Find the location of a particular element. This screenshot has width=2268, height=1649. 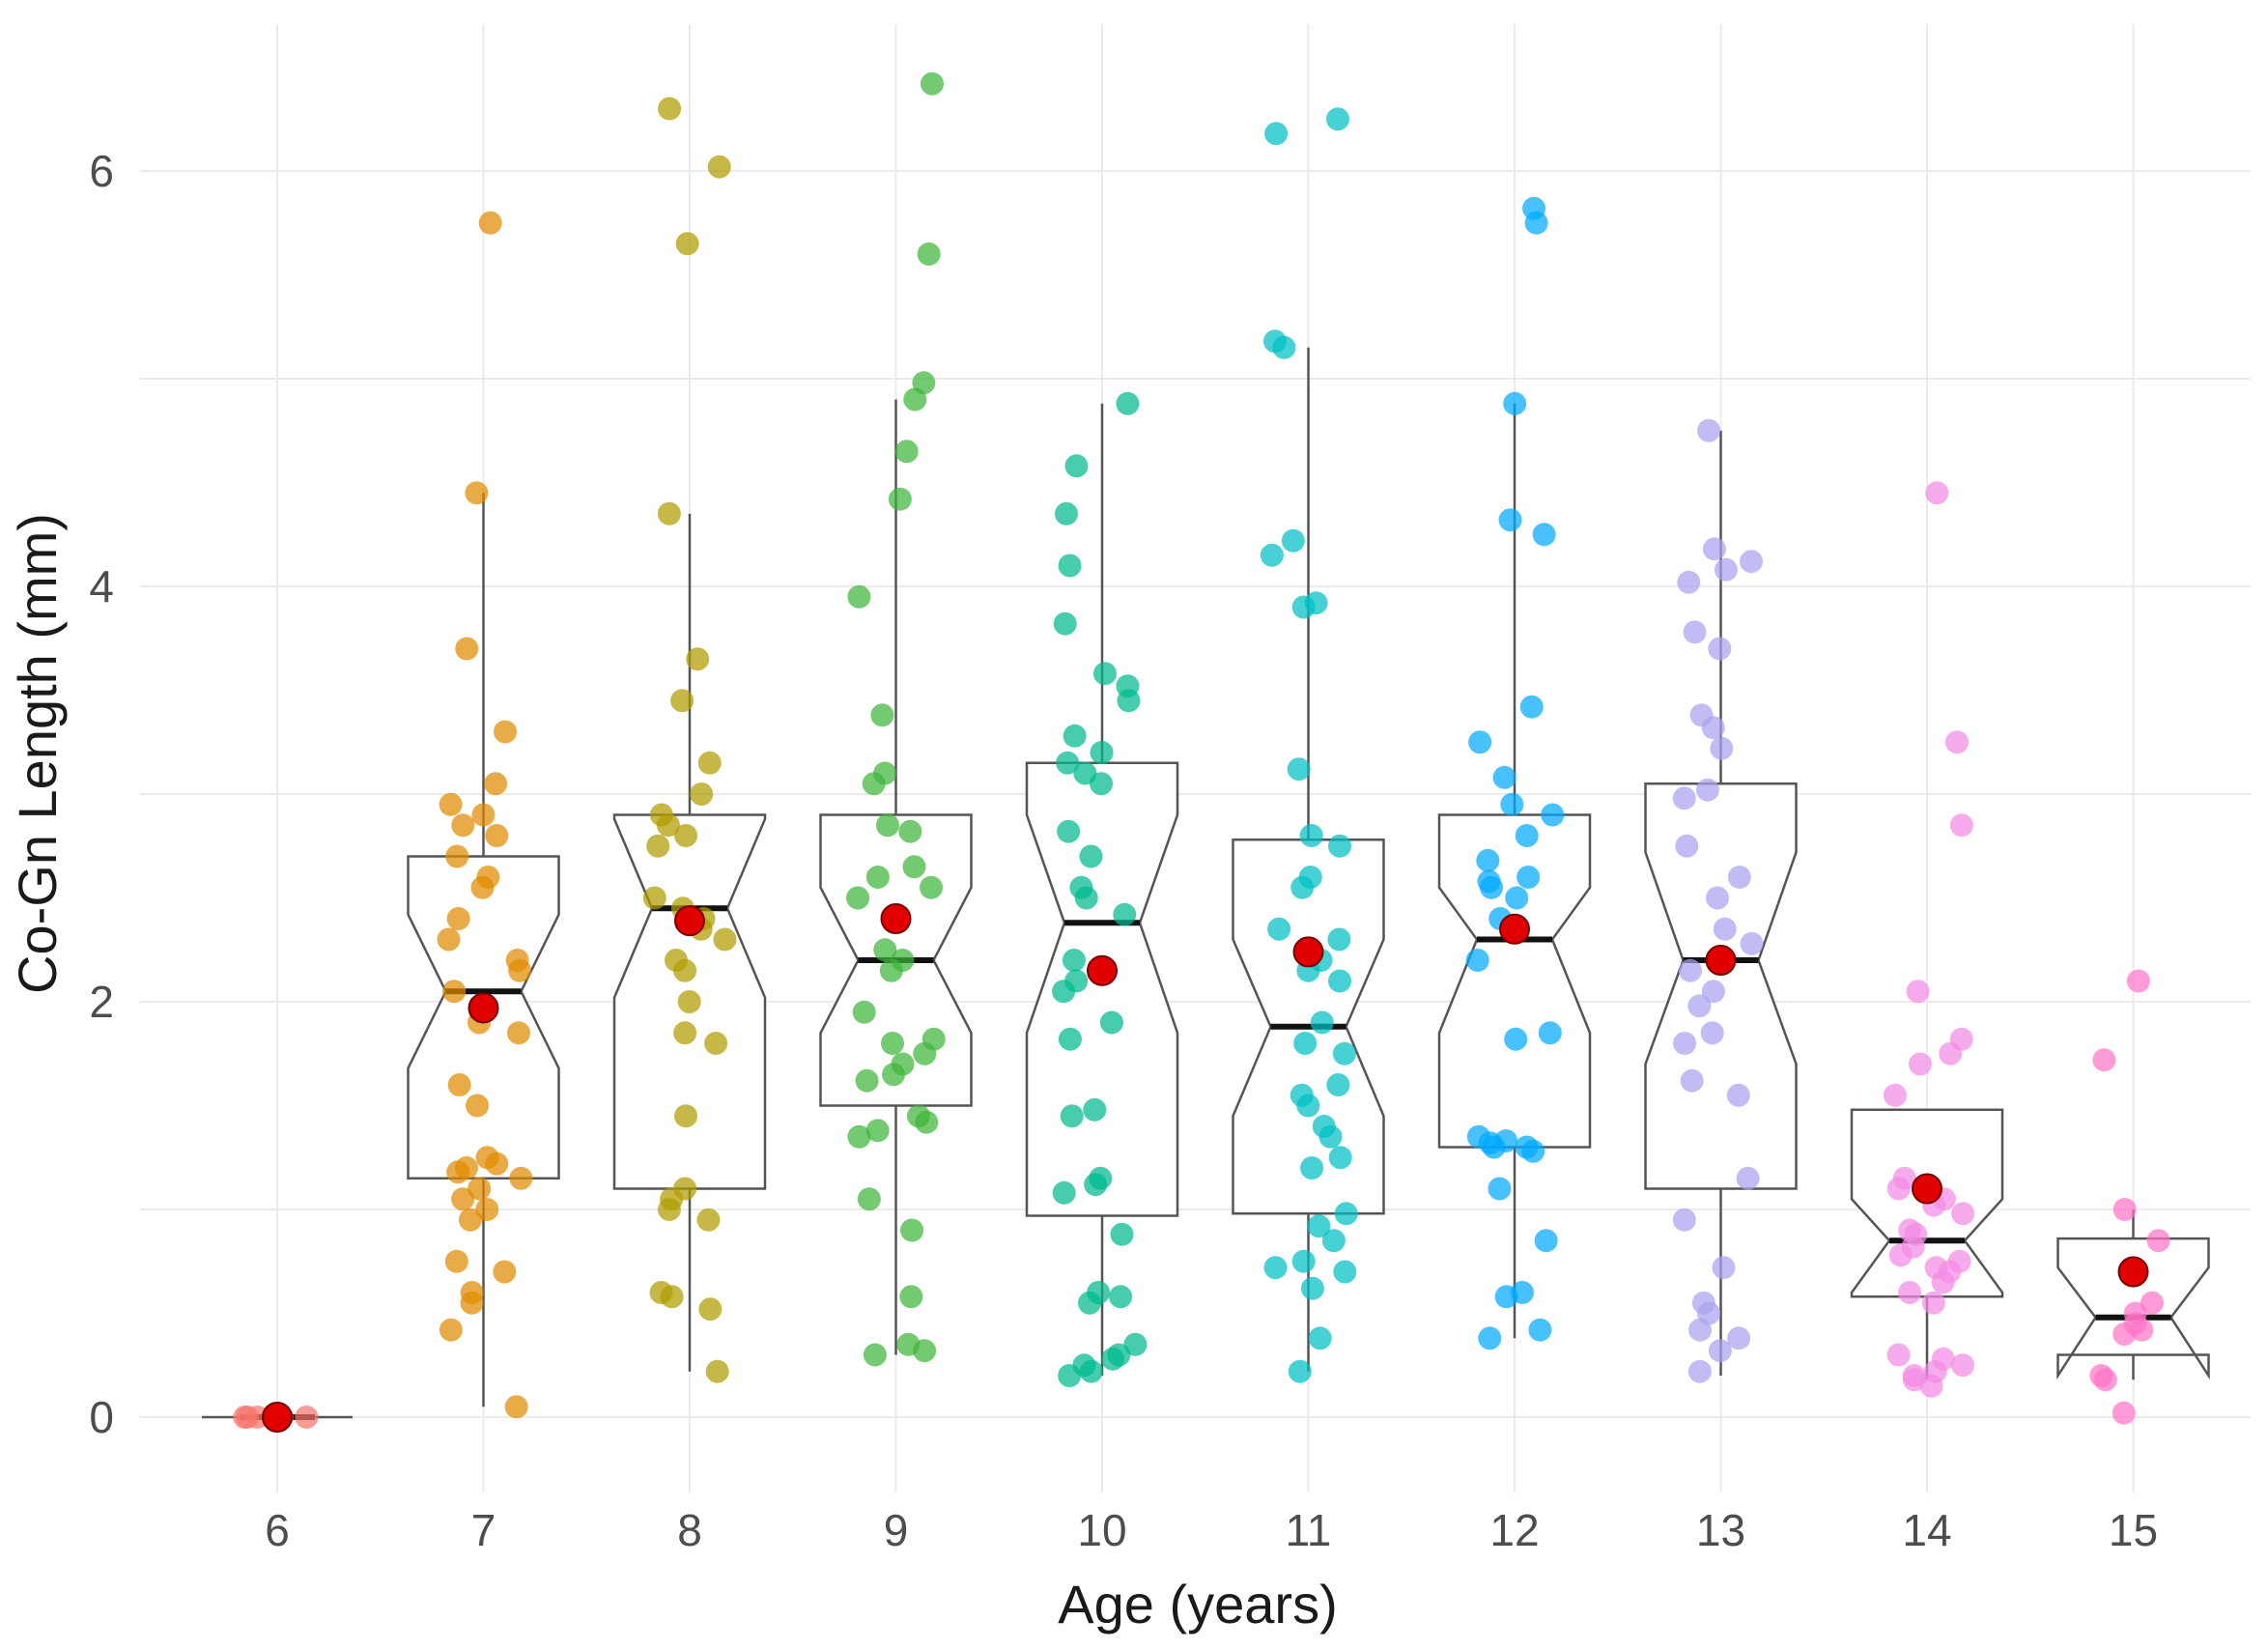

x-axis-title: Age (years) is located at coordinates (1197, 1605).